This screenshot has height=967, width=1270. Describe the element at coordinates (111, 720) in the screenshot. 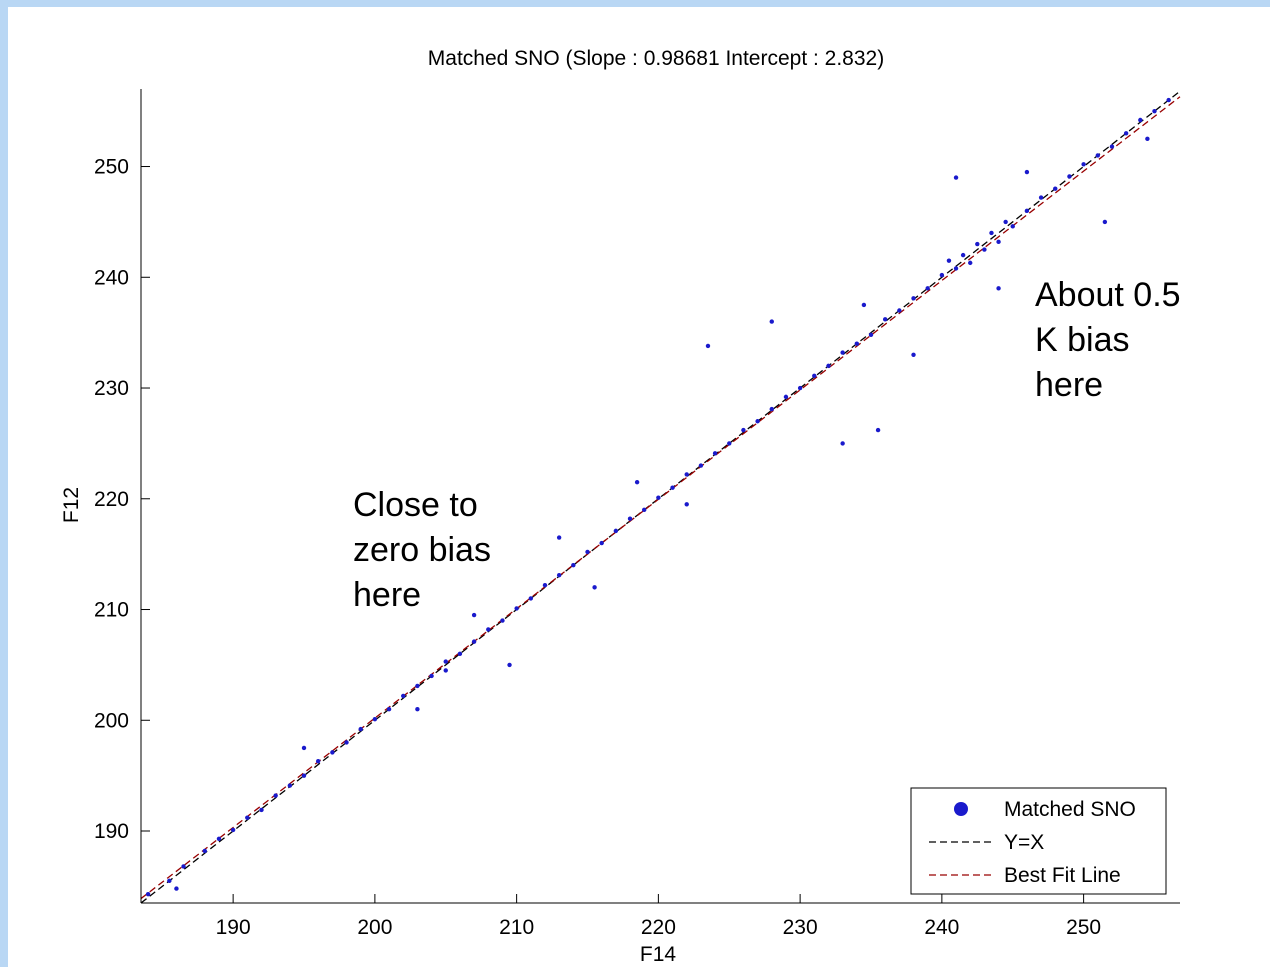

I see `y-tick-label: 200` at that location.